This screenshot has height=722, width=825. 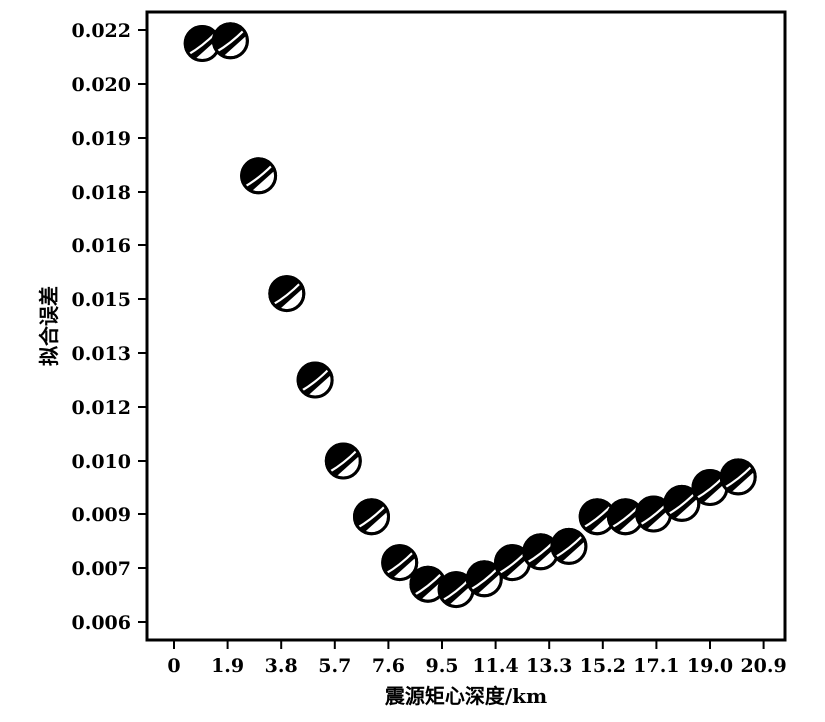 I want to click on y-tick-label: 0.019, so click(x=102, y=139).